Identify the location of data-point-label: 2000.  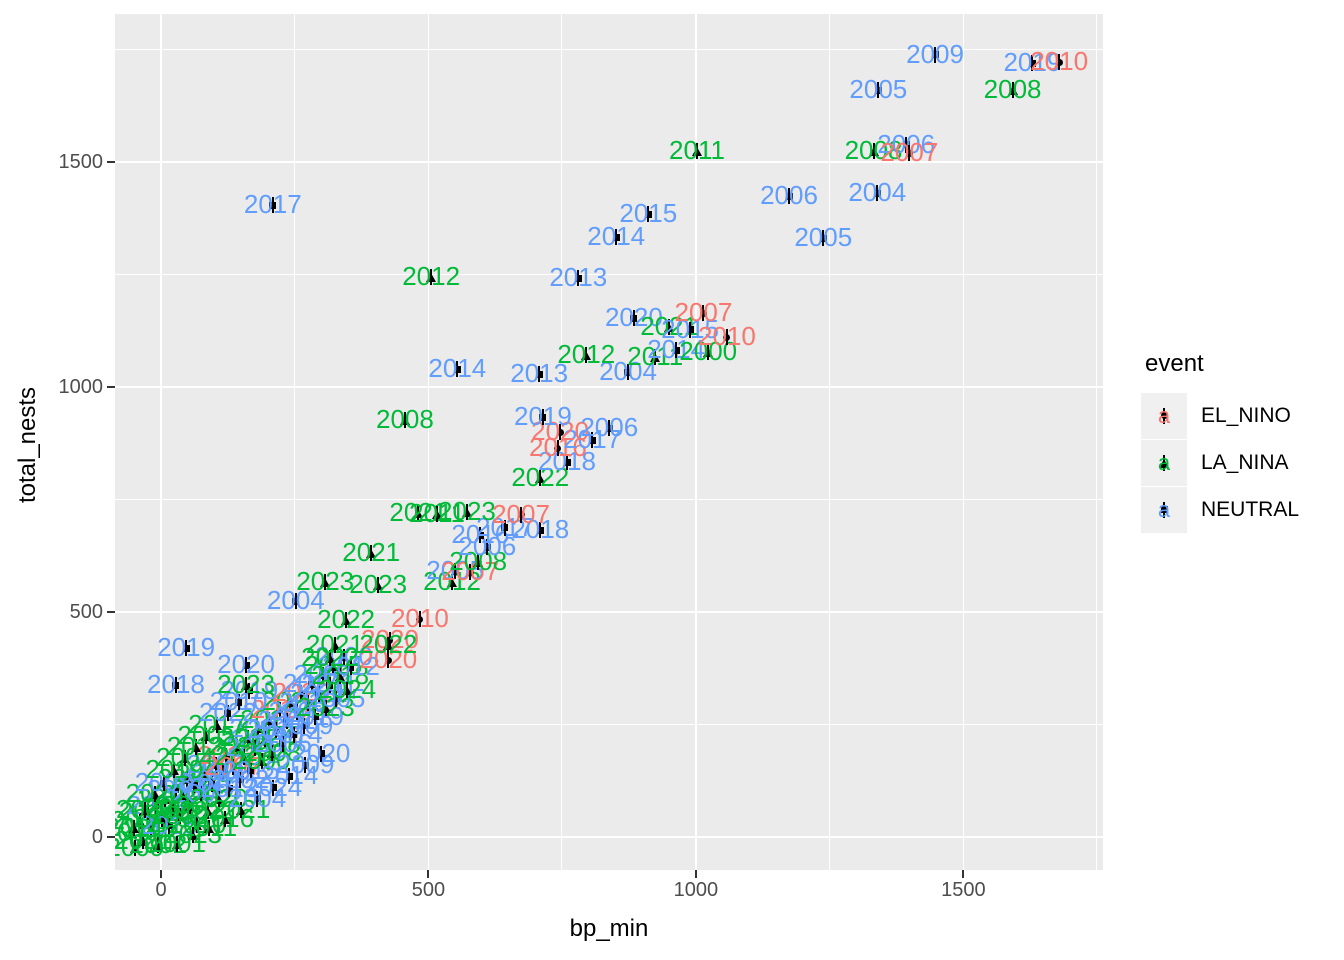
(261, 759).